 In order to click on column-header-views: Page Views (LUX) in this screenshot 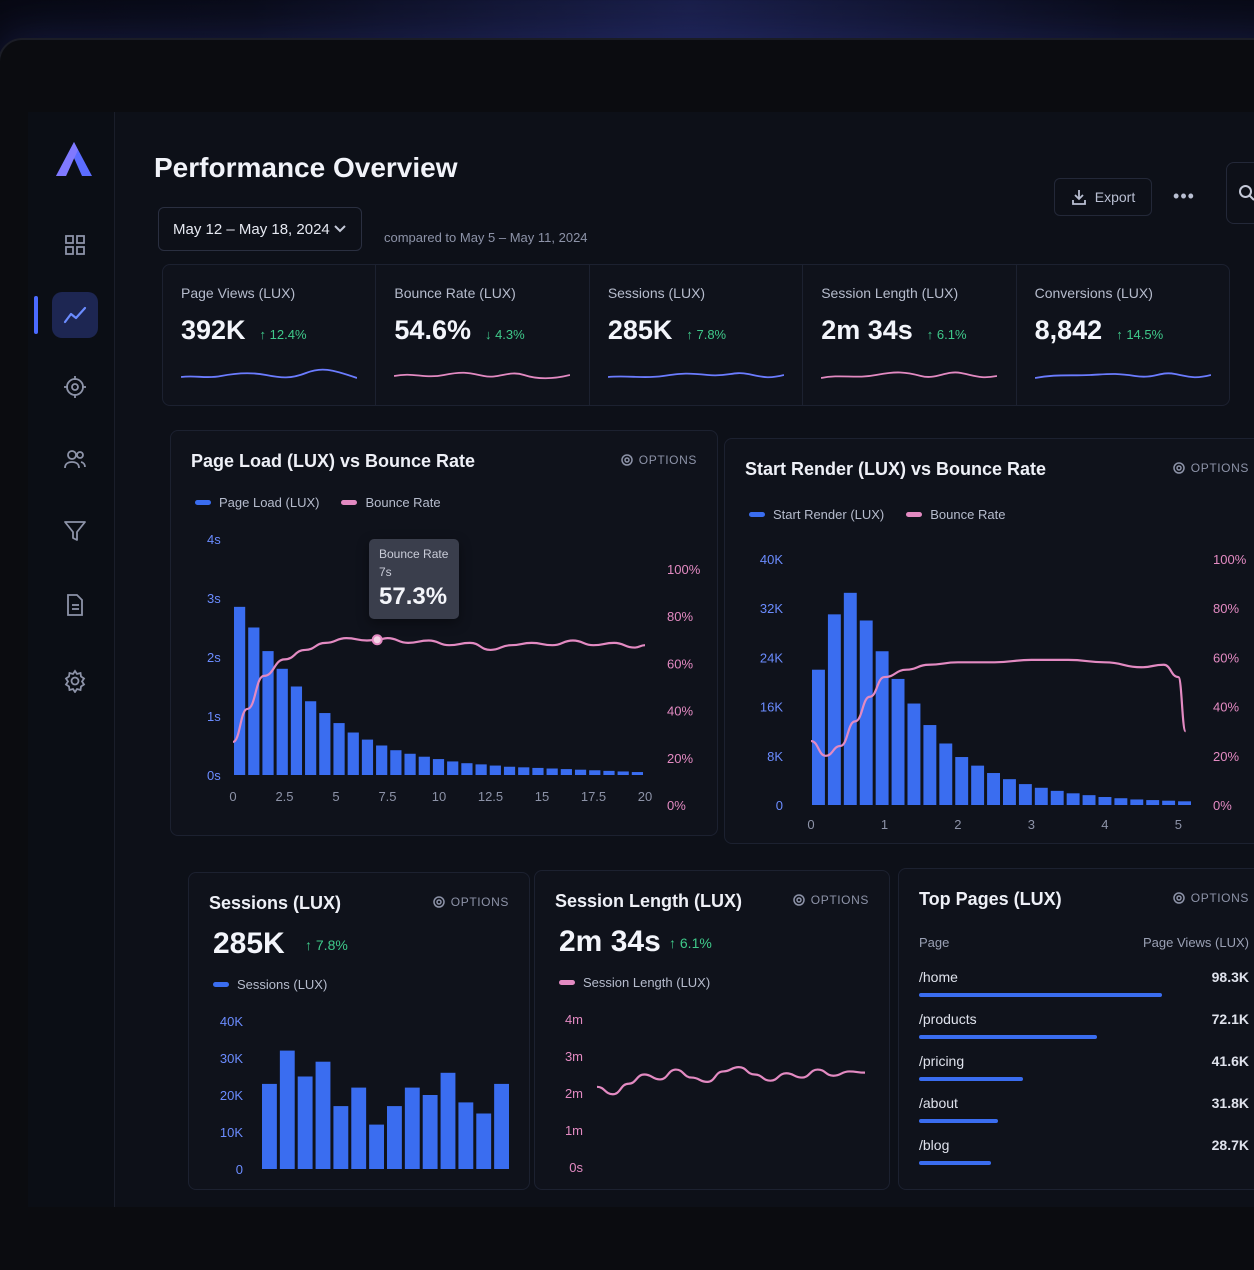, I will do `click(1196, 942)`.